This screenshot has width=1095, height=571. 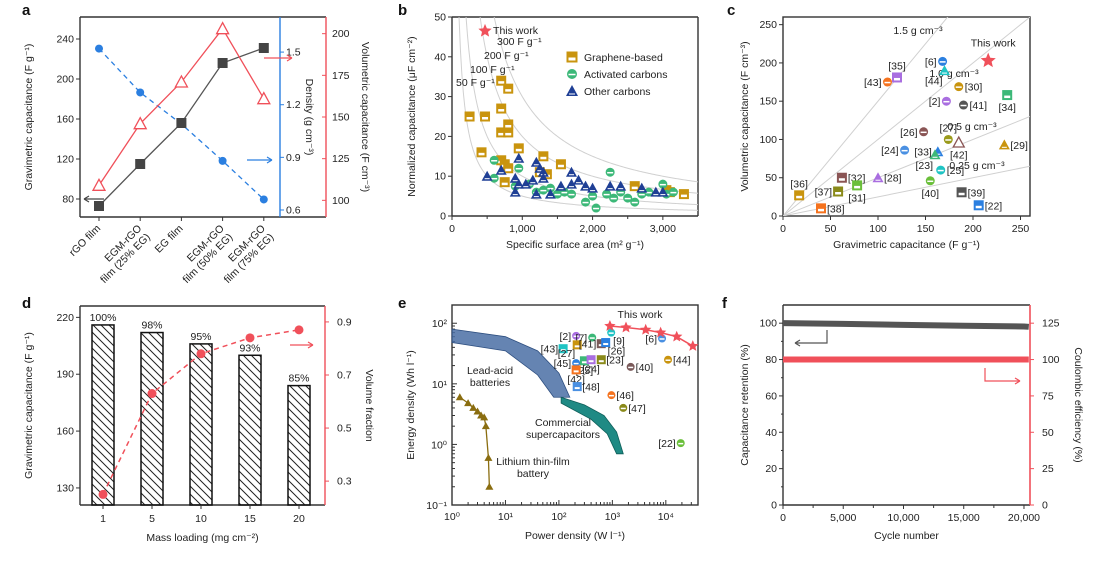 I want to click on y2-tick-label: 0.7, so click(x=344, y=375).